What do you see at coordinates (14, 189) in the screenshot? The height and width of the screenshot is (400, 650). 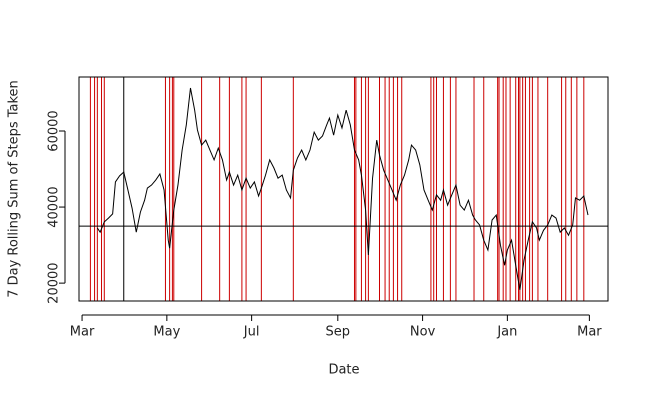 I see `y-axis-label: 7 Day Rolling Sum of Steps Taken` at bounding box center [14, 189].